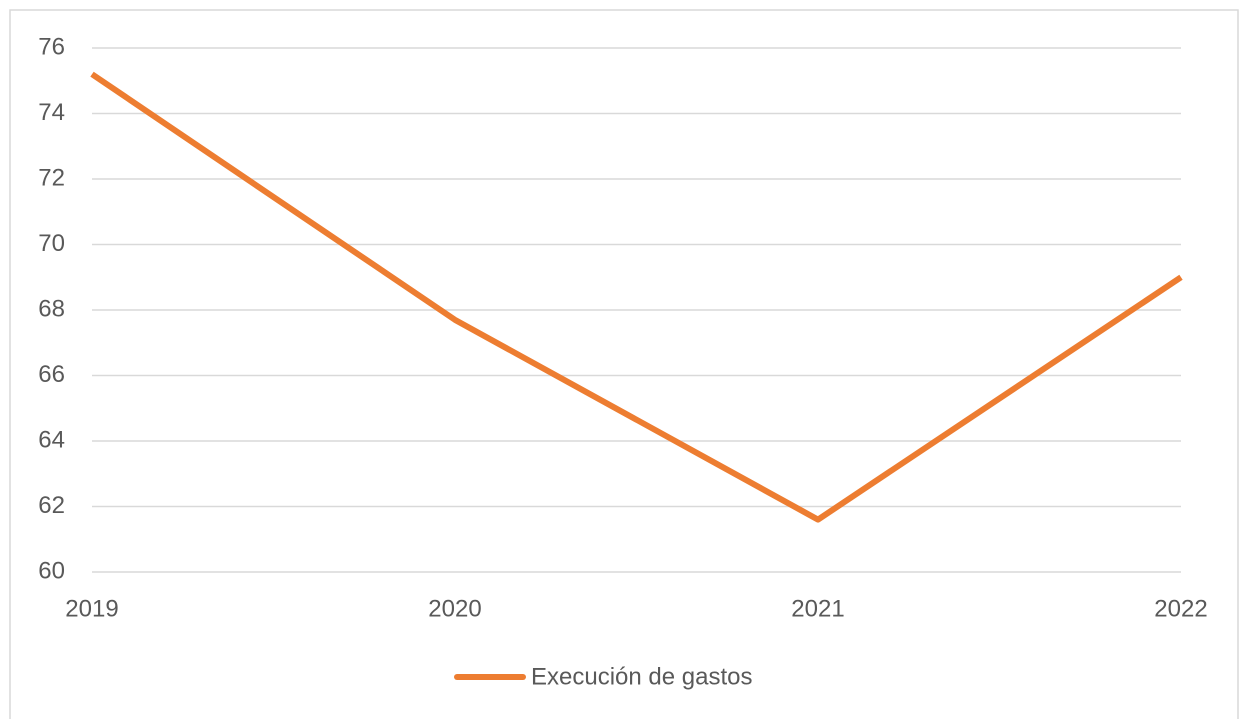 This screenshot has height=719, width=1248. What do you see at coordinates (91, 608) in the screenshot?
I see `x-tick-label: 2019` at bounding box center [91, 608].